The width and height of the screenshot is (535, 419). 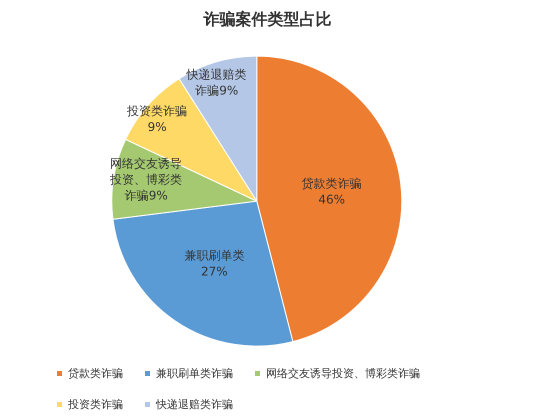 What do you see at coordinates (343, 373) in the screenshot?
I see `legend-label: 网络交友诱导投资、博彩类诈骗` at bounding box center [343, 373].